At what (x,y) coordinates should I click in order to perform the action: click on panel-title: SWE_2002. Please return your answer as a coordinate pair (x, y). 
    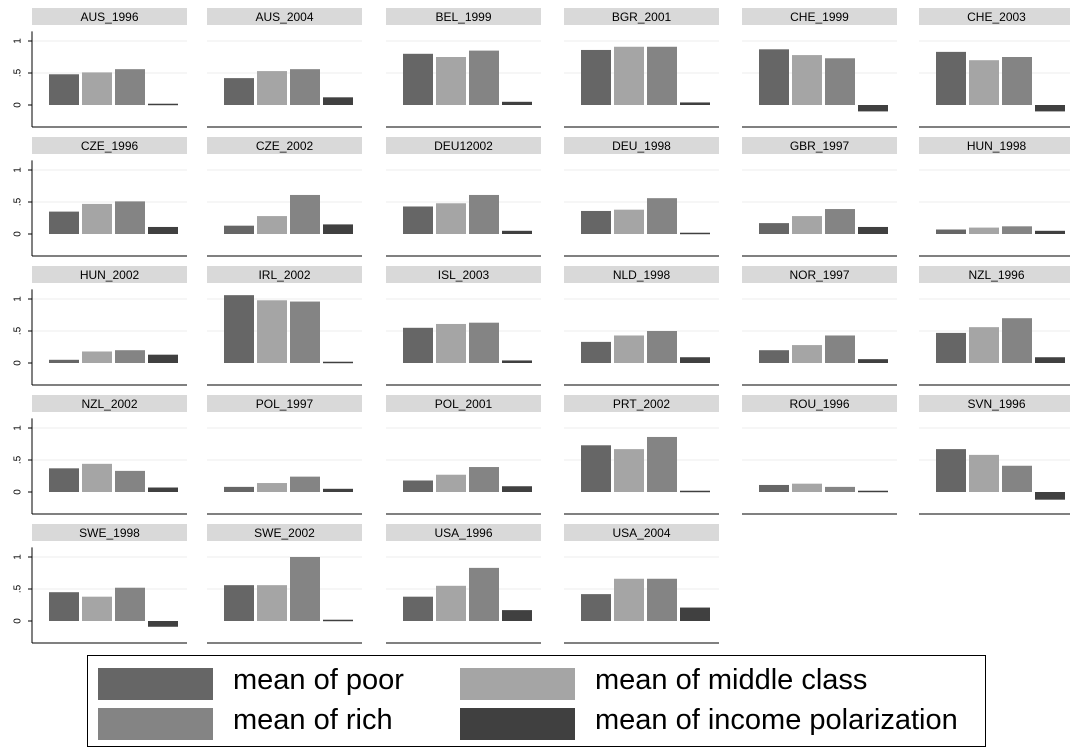
    Looking at the image, I should click on (284, 533).